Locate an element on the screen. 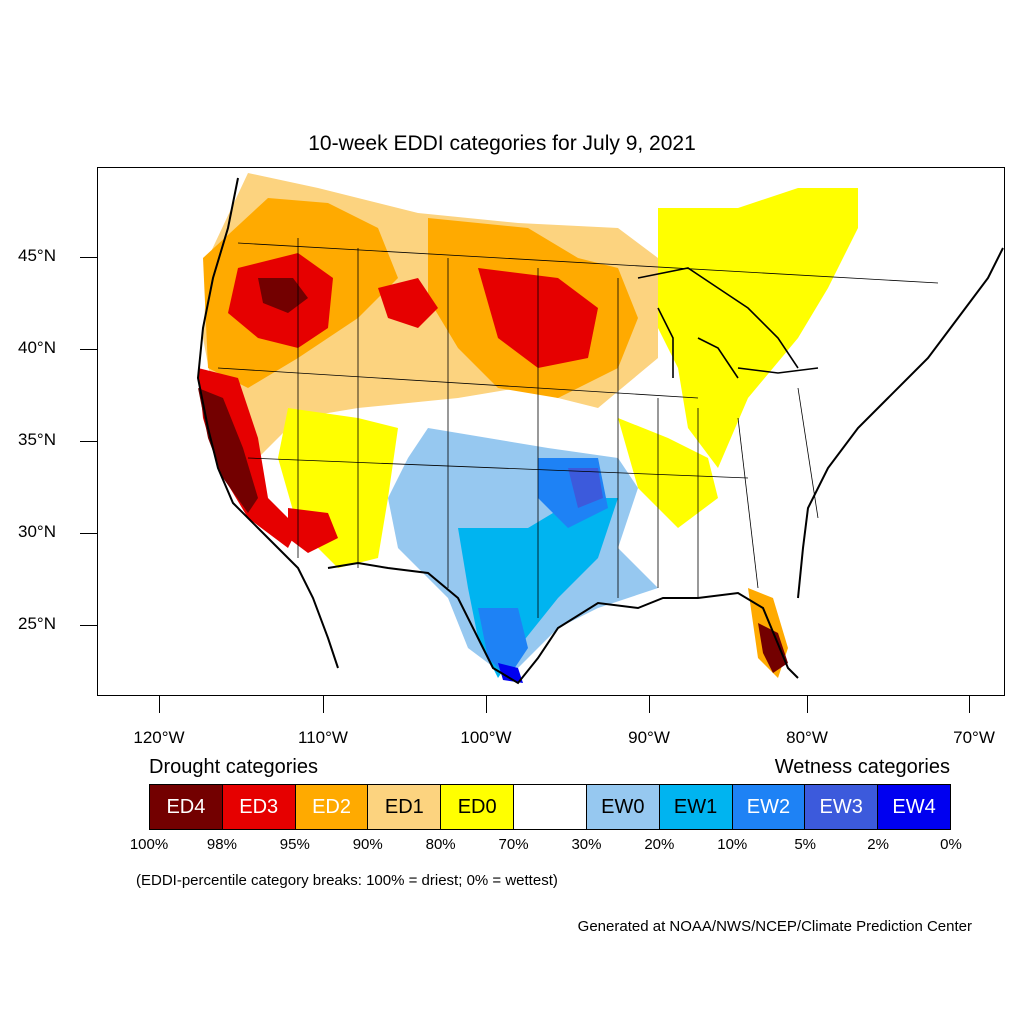 The width and height of the screenshot is (1024, 1024). wetness-heading: Wetness categories is located at coordinates (862, 767).